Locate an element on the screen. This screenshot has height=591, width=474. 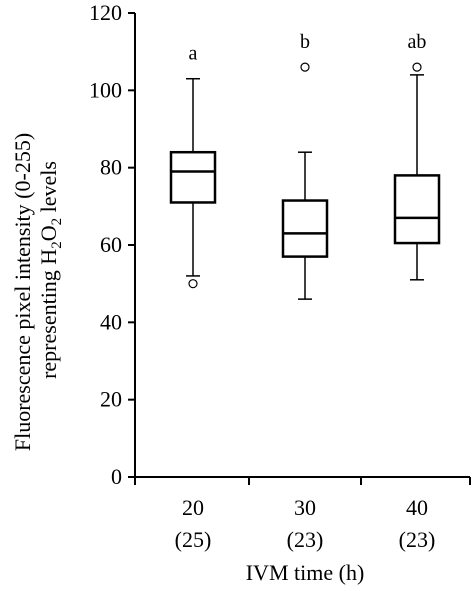
y-tick-label: 120 is located at coordinates (105, 12).